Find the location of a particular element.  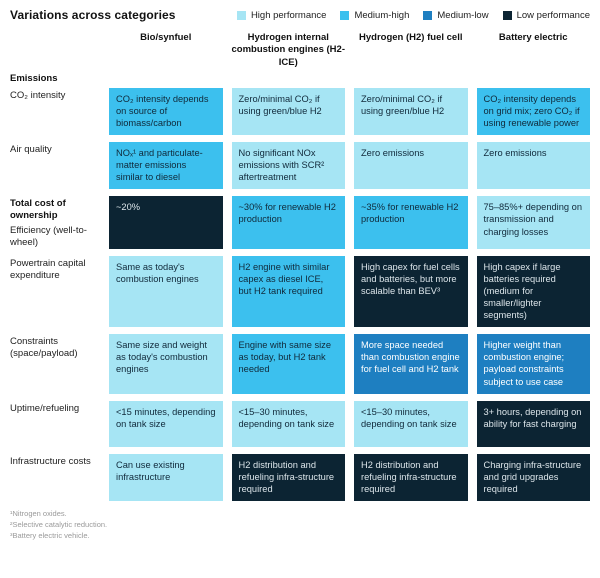

row-label: Powertrain capital expenditure is located at coordinates (48, 269).